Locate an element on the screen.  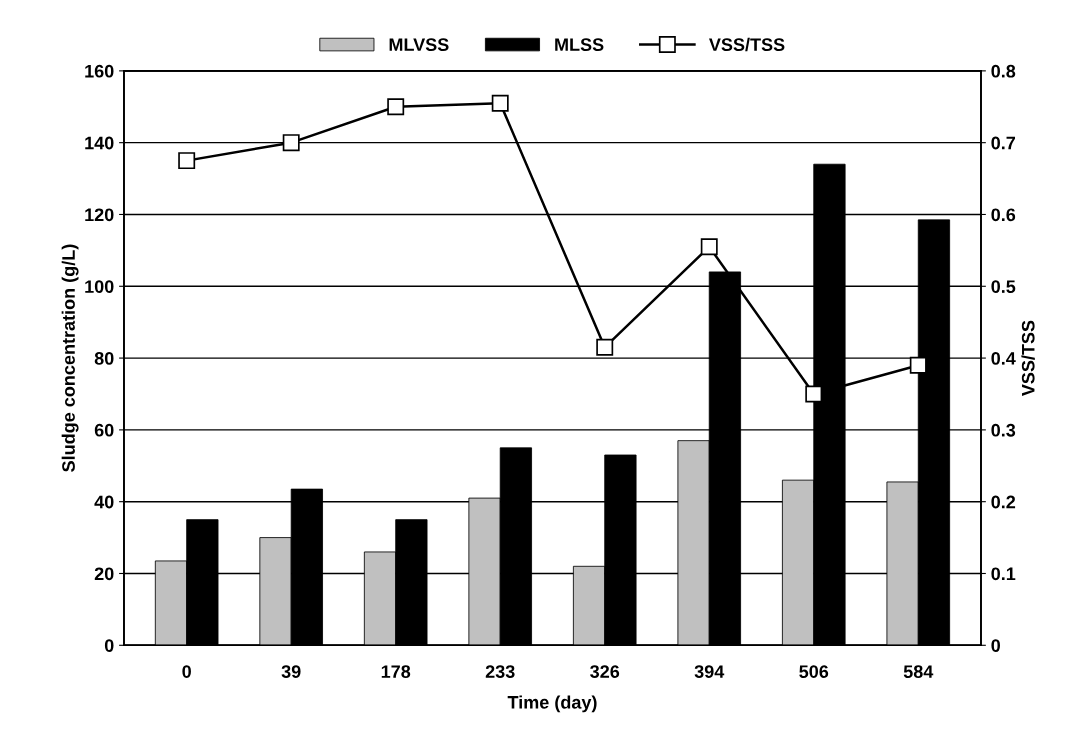
x-tick-label: 326 is located at coordinates (605, 672).